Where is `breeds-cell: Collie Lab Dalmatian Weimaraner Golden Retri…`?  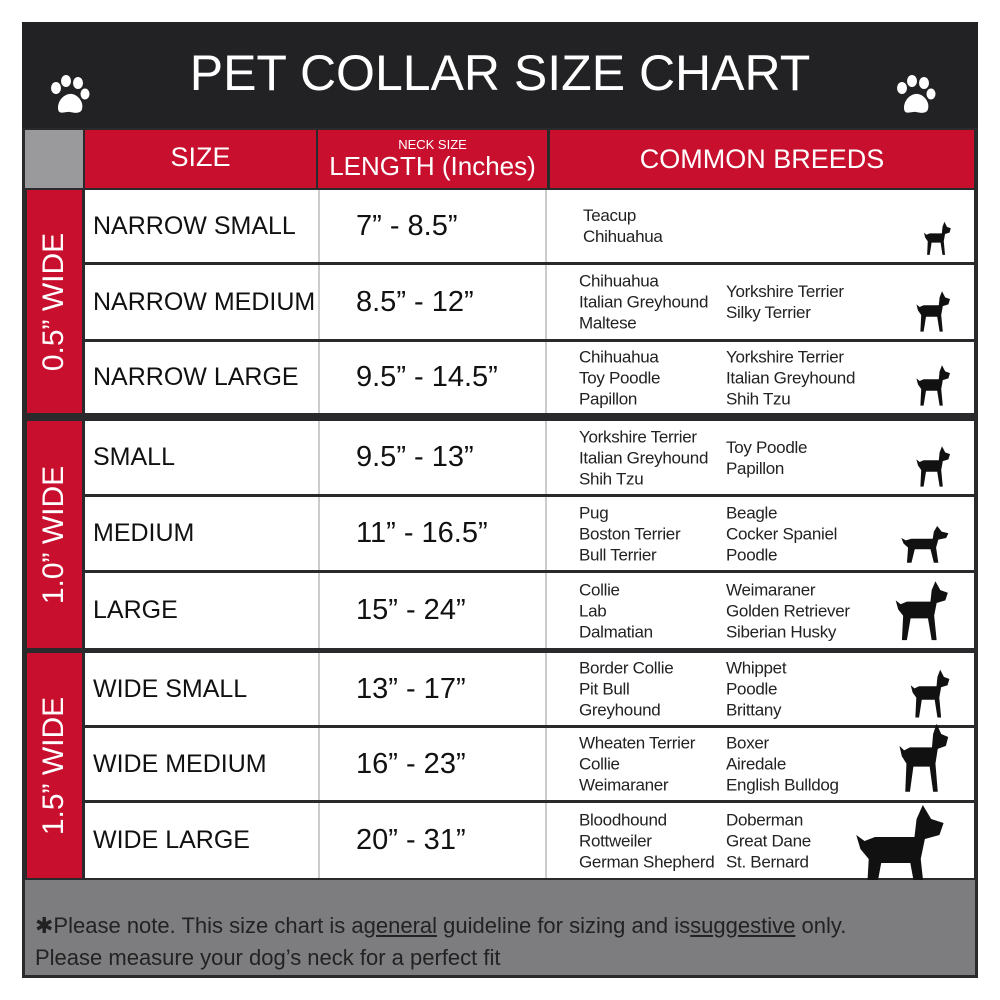
breeds-cell: Collie Lab Dalmatian Weimaraner Golden Retri… is located at coordinates (761, 610).